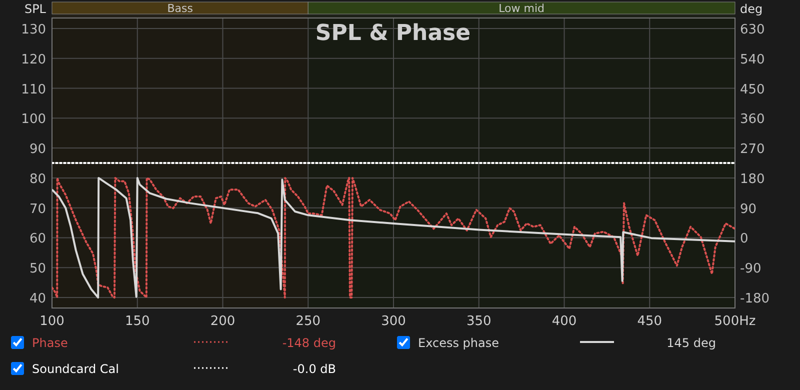  What do you see at coordinates (37, 299) in the screenshot?
I see `y-tick-label: 40` at bounding box center [37, 299].